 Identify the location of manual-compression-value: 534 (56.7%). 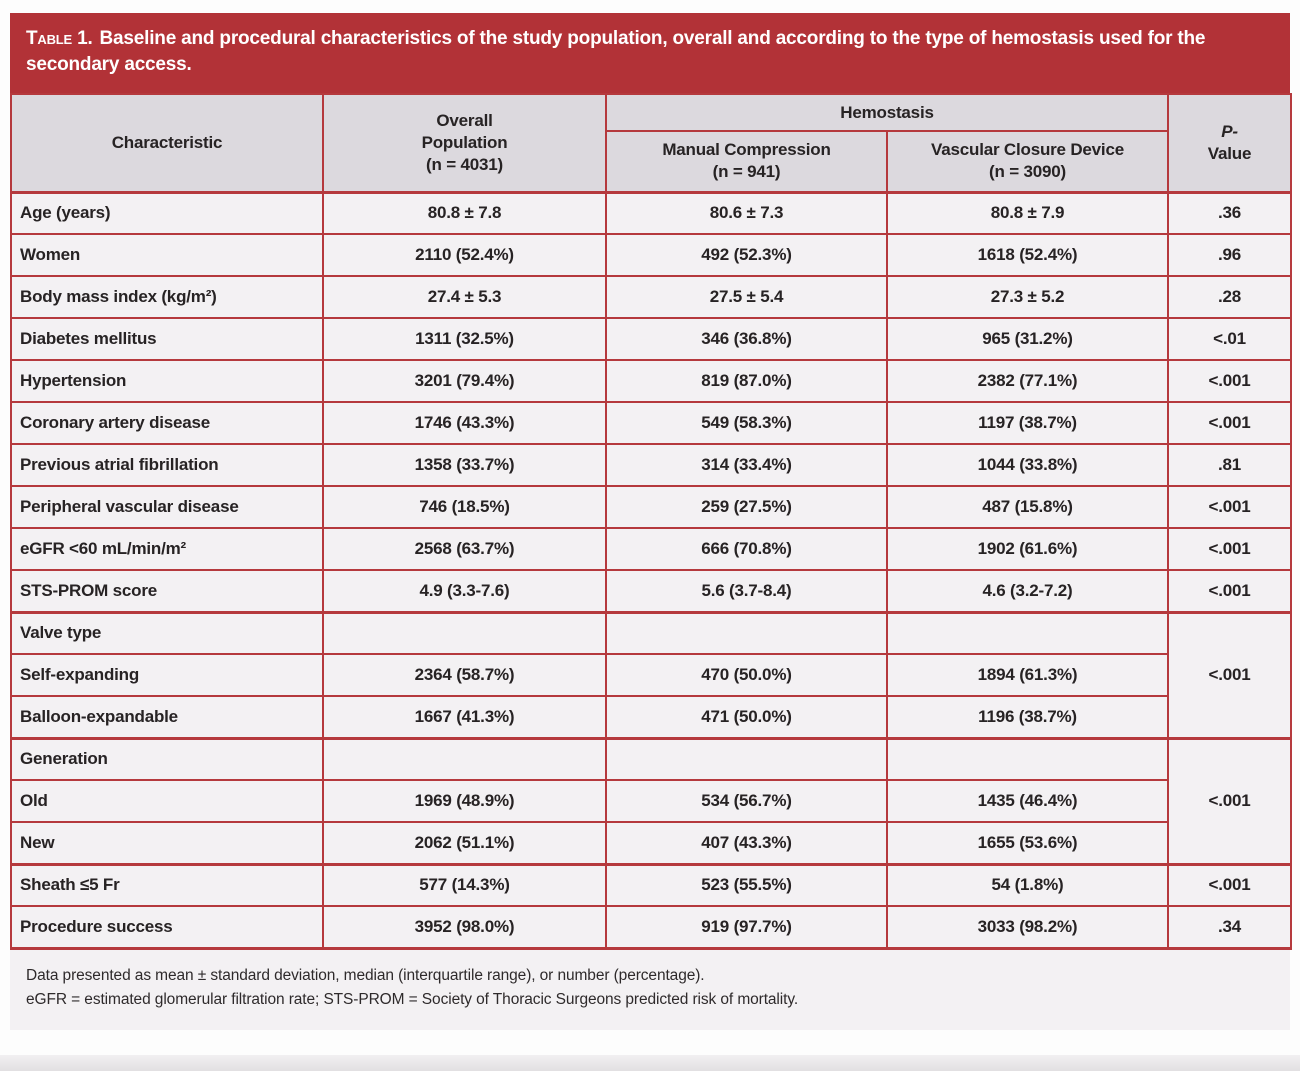
(746, 801).